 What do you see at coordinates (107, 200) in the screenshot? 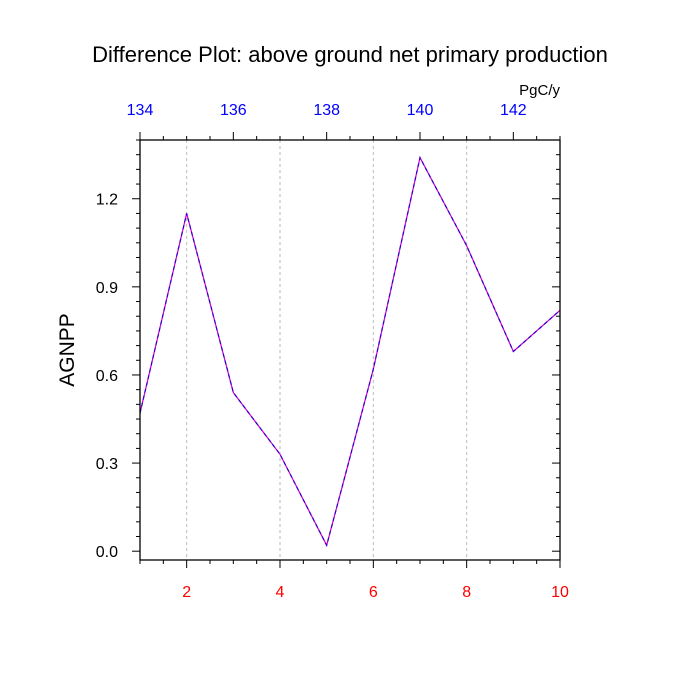
I see `y-tick-label: 1.2` at bounding box center [107, 200].